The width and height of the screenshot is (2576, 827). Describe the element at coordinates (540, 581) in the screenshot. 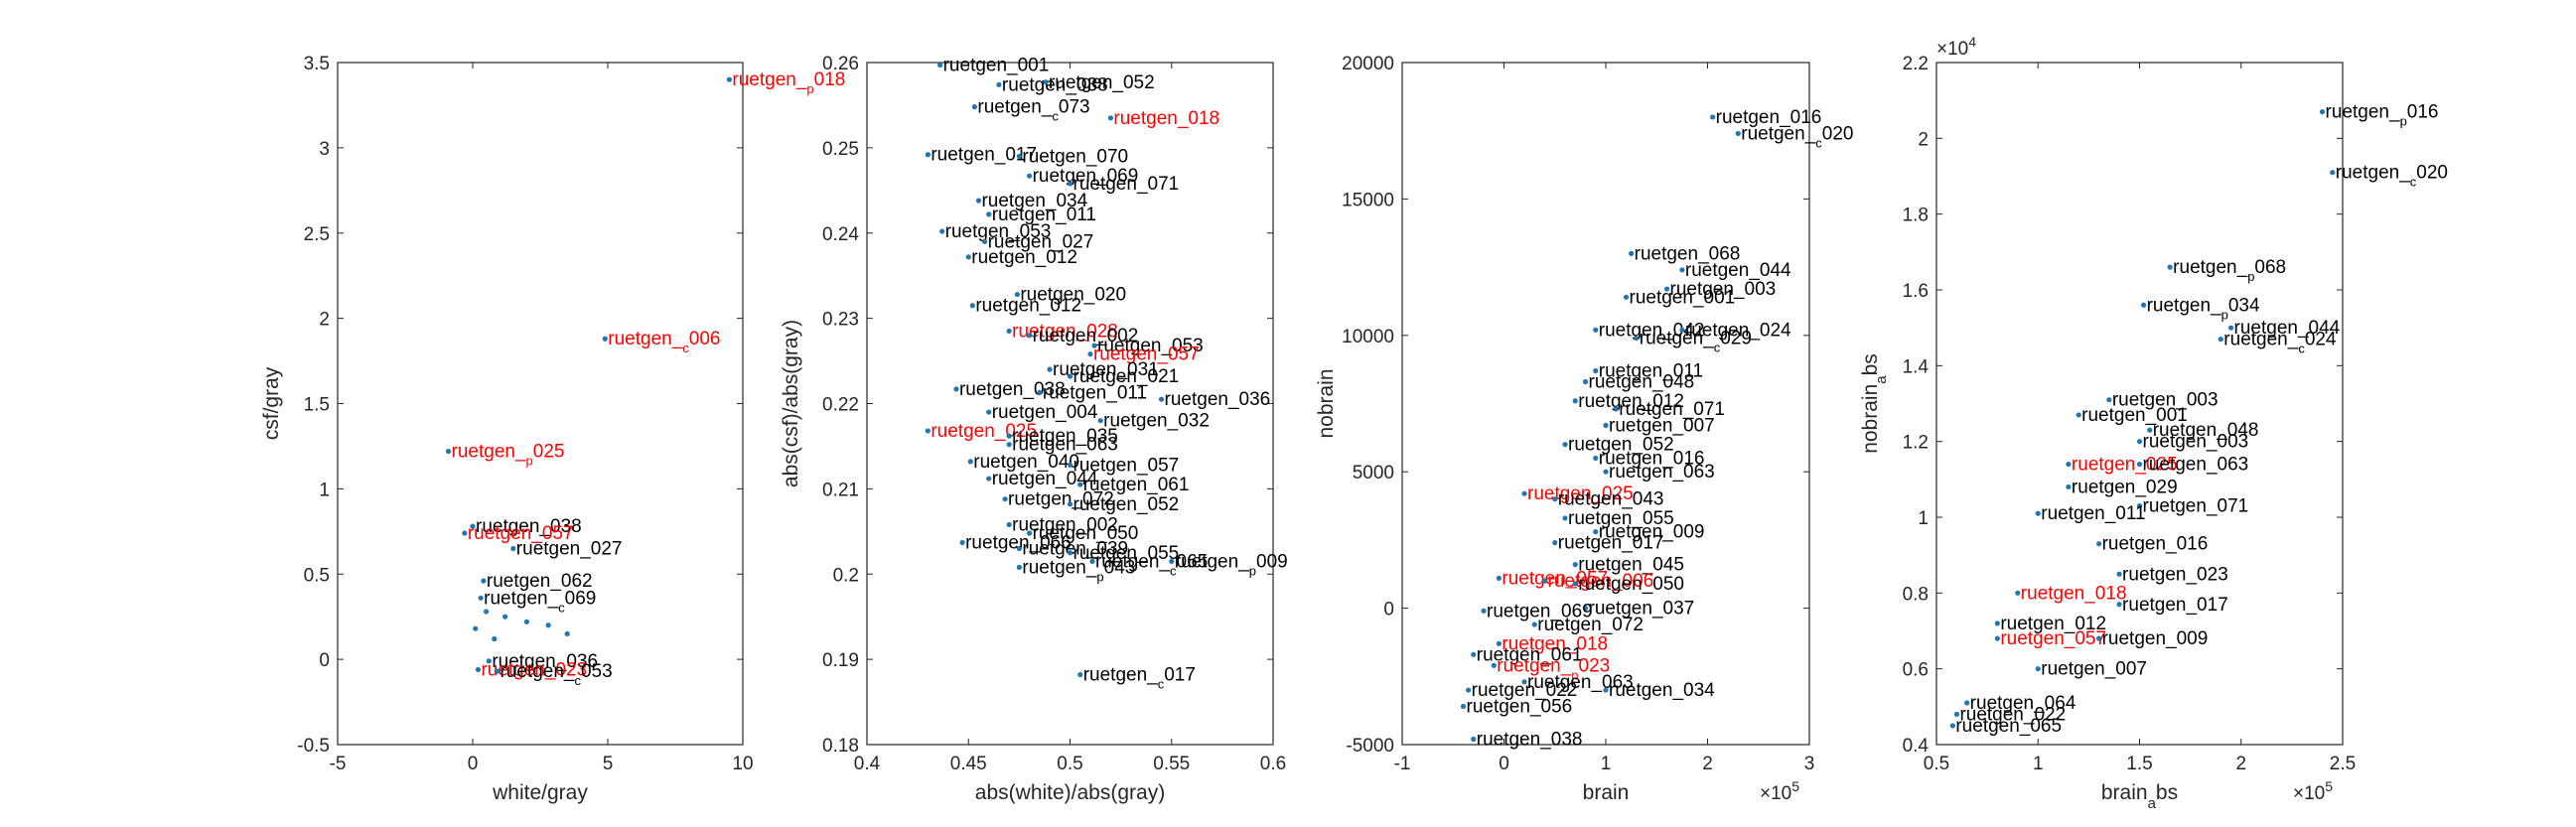

I see `data-point-label: ruetgen_062` at that location.